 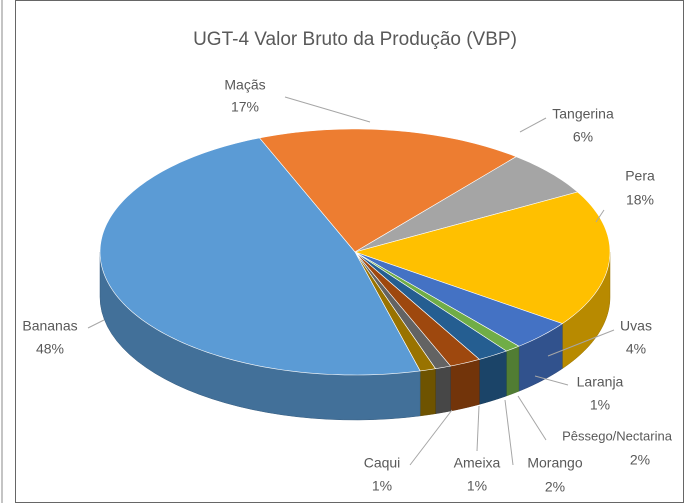 I want to click on category-label: Pera, so click(x=640, y=176).